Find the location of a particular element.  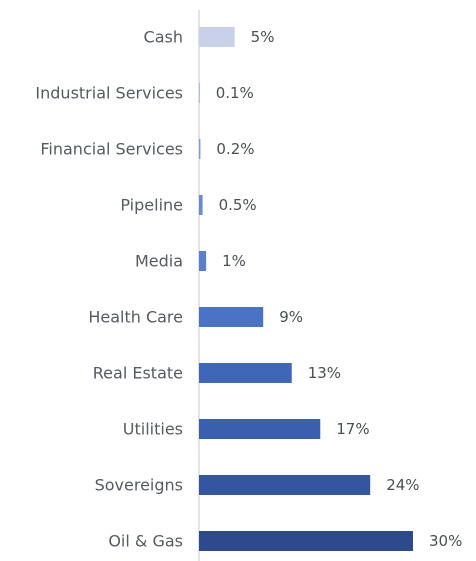

category-label: Pipeline is located at coordinates (151, 205).